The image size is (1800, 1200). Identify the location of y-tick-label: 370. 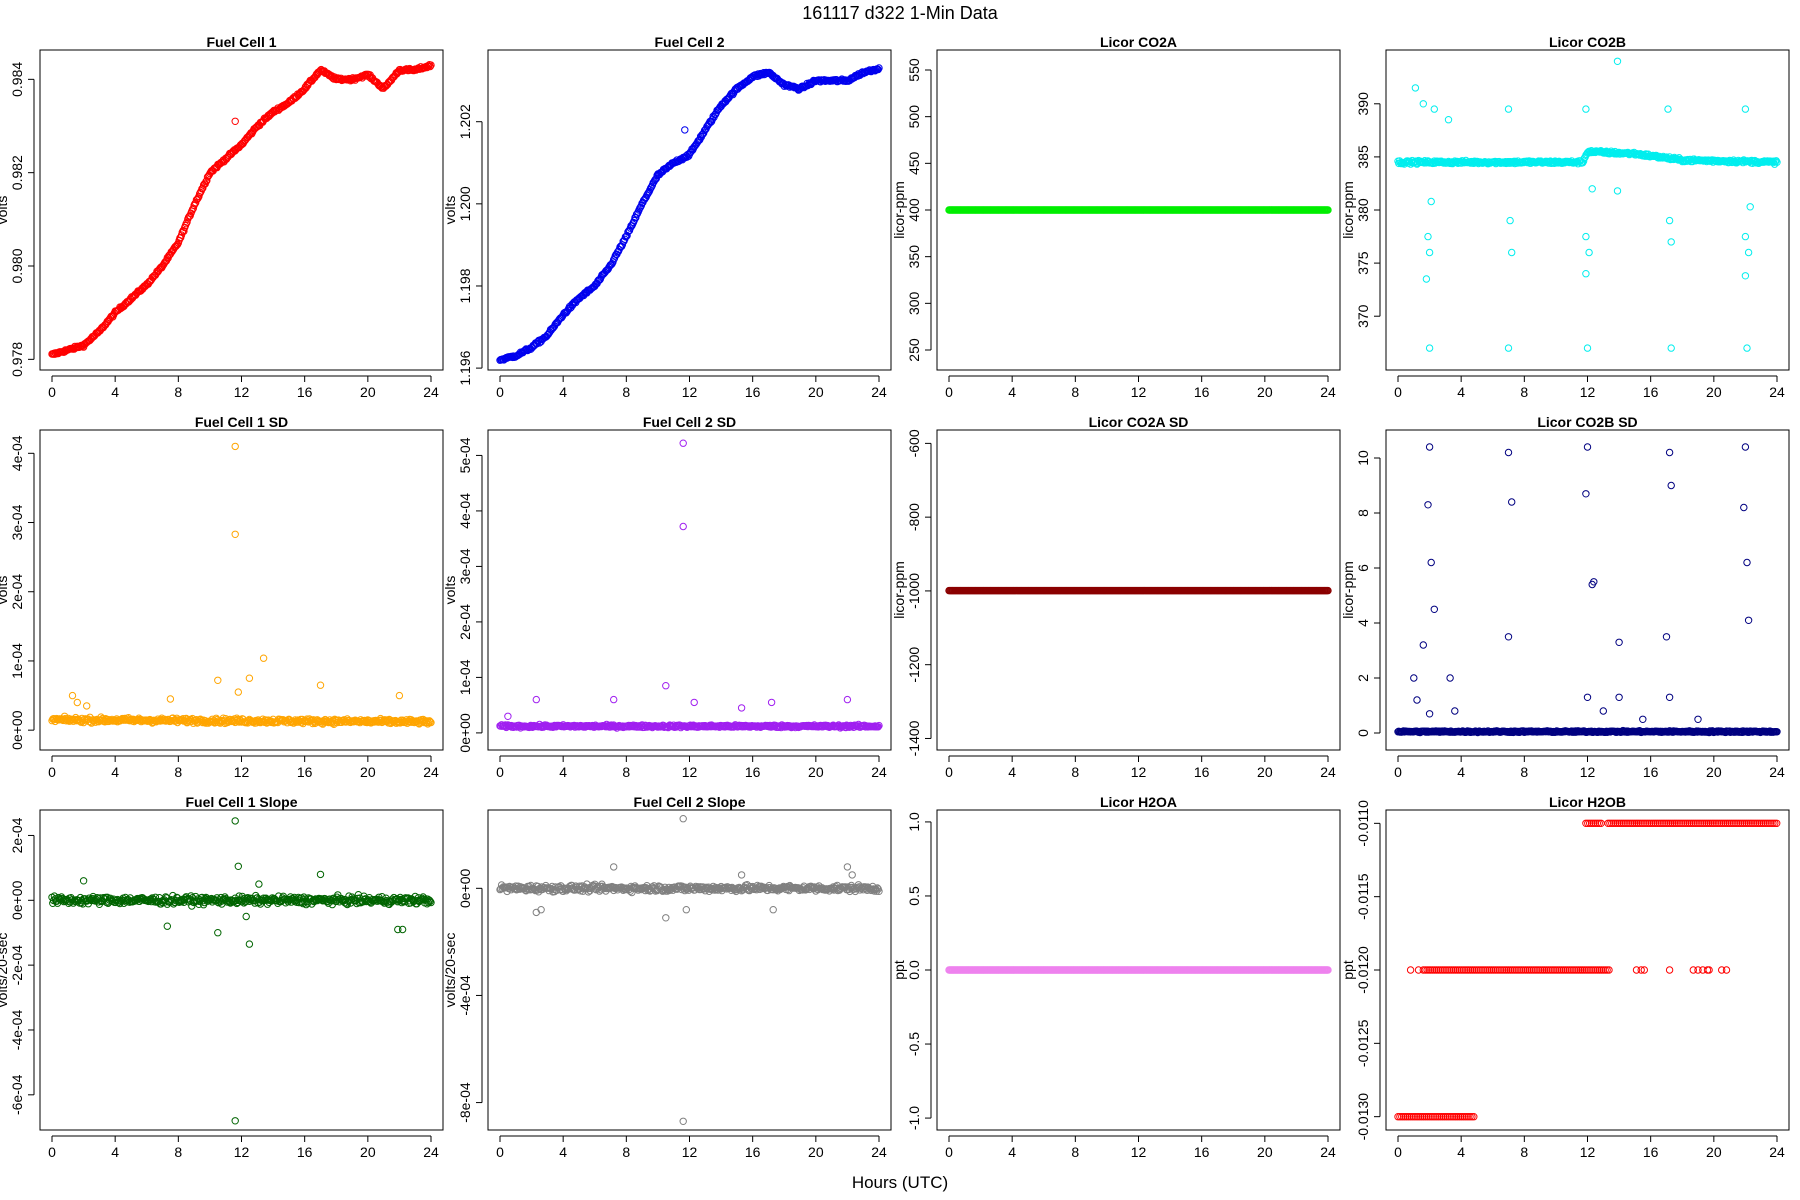
(1363, 316).